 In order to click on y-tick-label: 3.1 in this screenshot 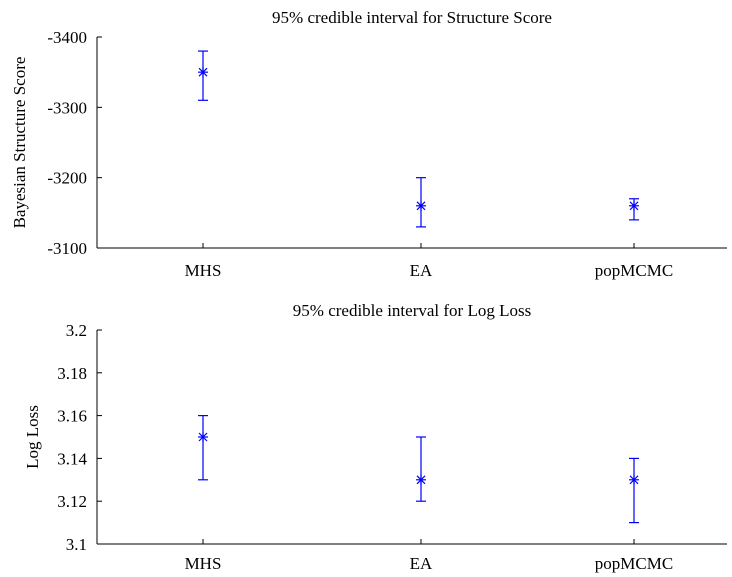, I will do `click(76, 544)`.